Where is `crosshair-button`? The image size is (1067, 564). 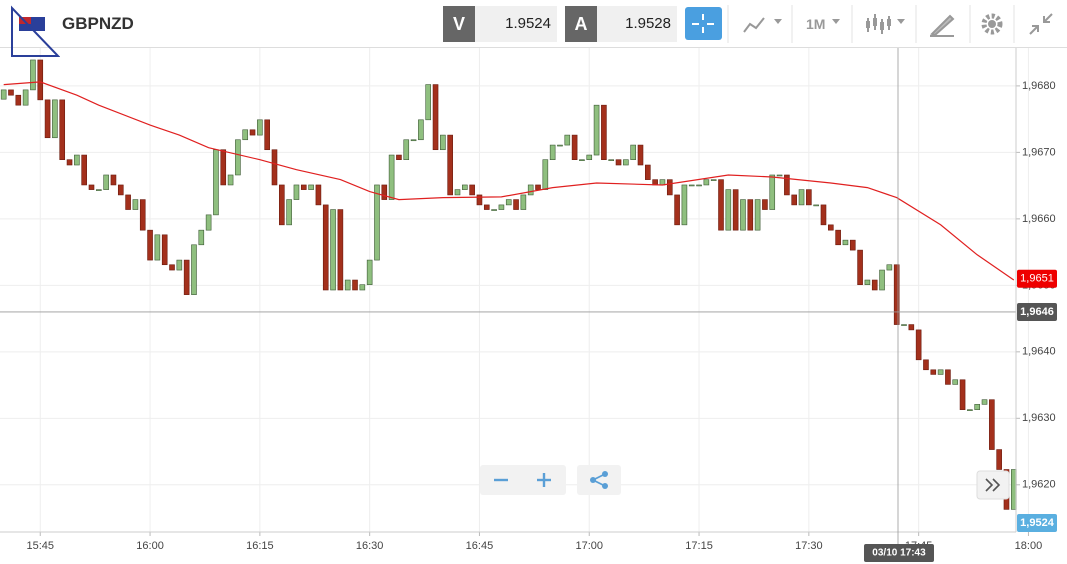 crosshair-button is located at coordinates (703, 23).